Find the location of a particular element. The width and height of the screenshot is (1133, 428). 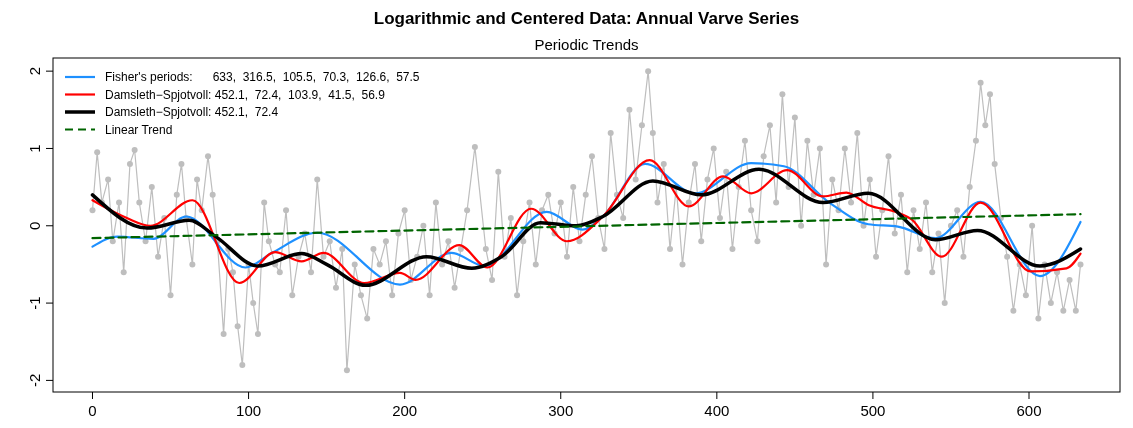

x-tick-label: 300 is located at coordinates (561, 410).